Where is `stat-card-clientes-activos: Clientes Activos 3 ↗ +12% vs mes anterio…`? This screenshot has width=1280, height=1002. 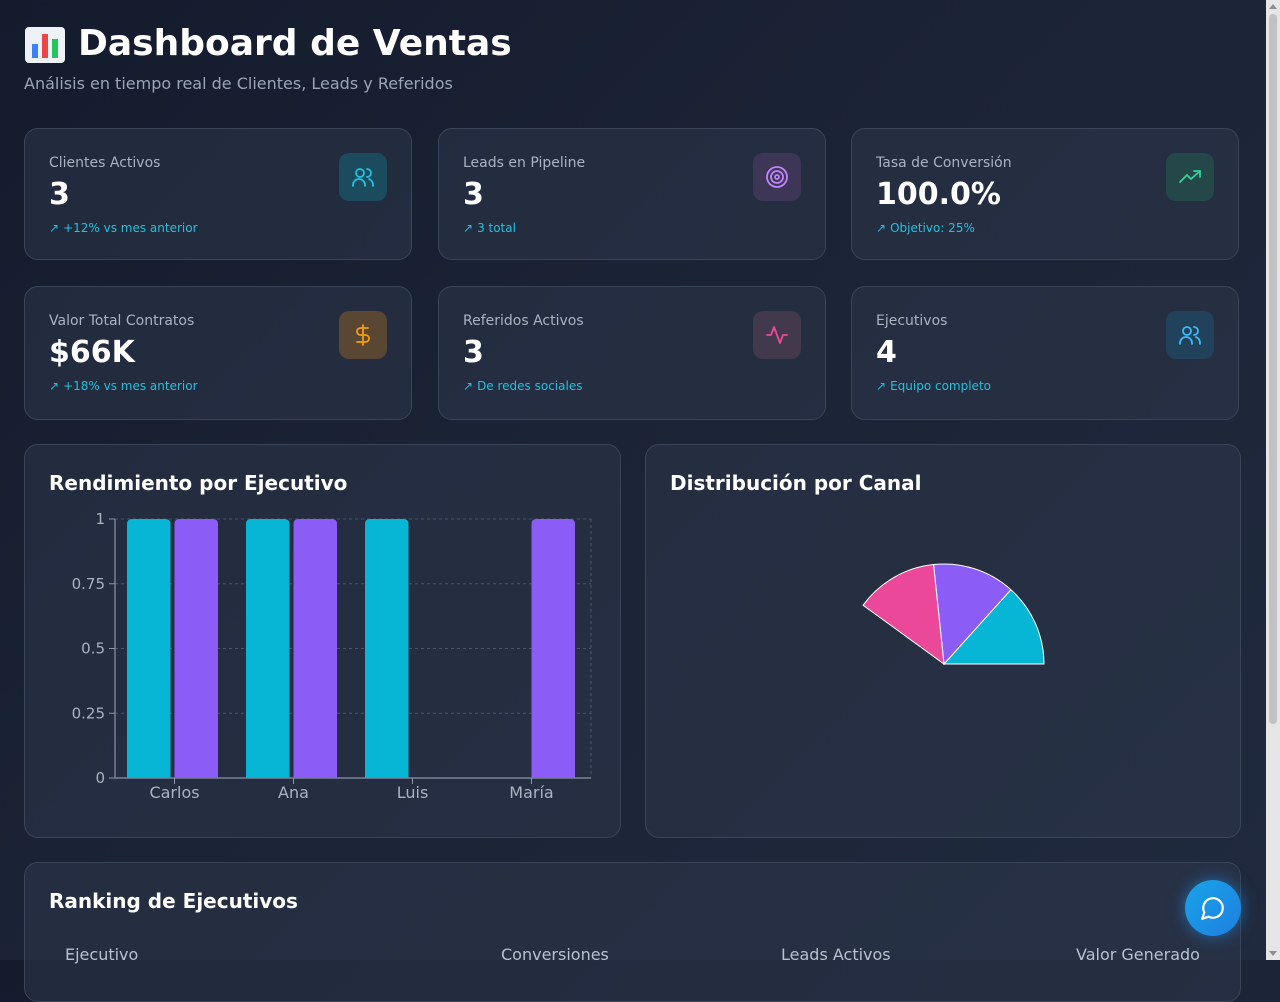
stat-card-clientes-activos: Clientes Activos 3 ↗ +12% vs mes anterio… is located at coordinates (218, 194).